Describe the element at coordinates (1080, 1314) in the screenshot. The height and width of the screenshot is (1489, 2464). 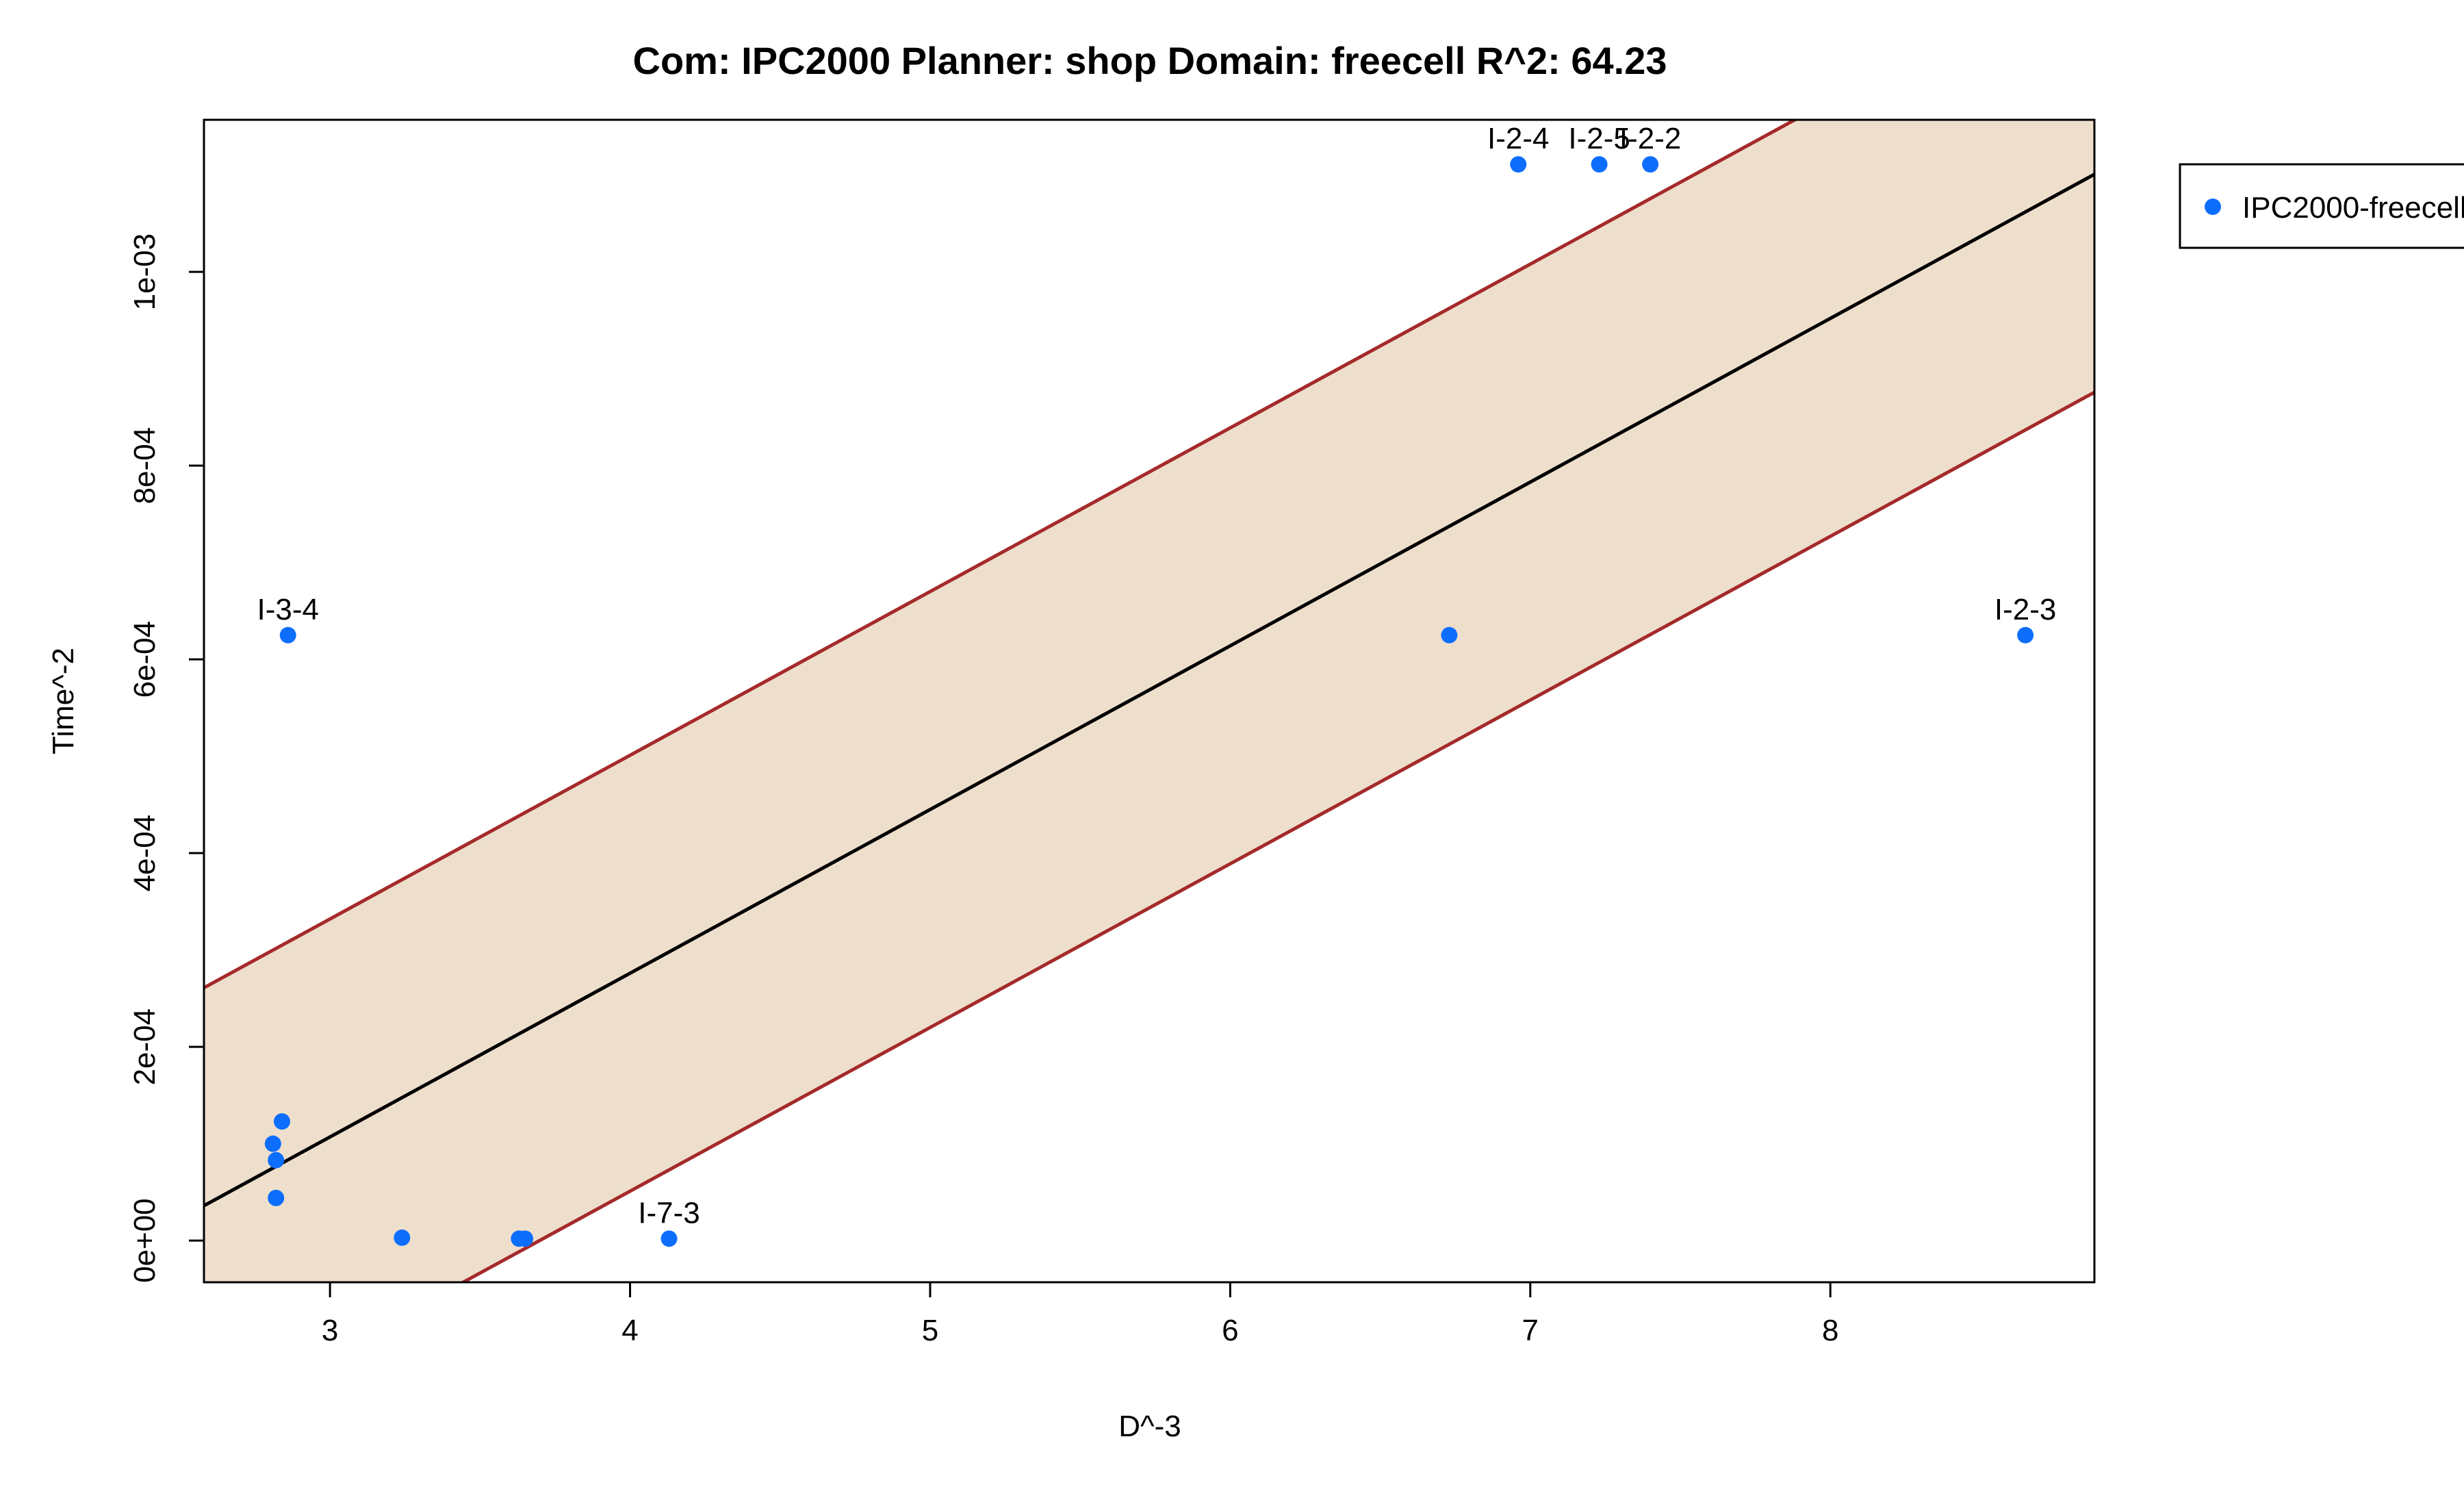
I see `x-axis: 3 4 5 6 7 8` at that location.